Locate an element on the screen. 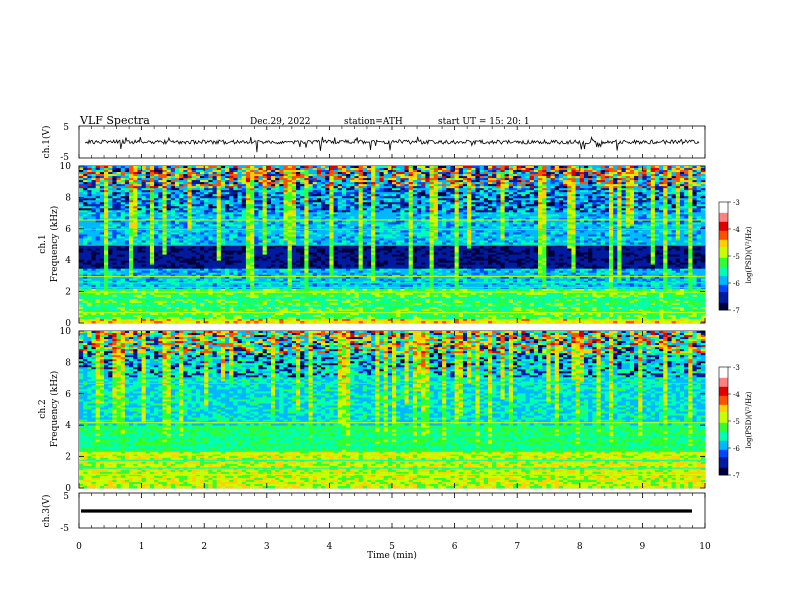 The width and height of the screenshot is (792, 612). time-tick-label: 9 is located at coordinates (643, 547).